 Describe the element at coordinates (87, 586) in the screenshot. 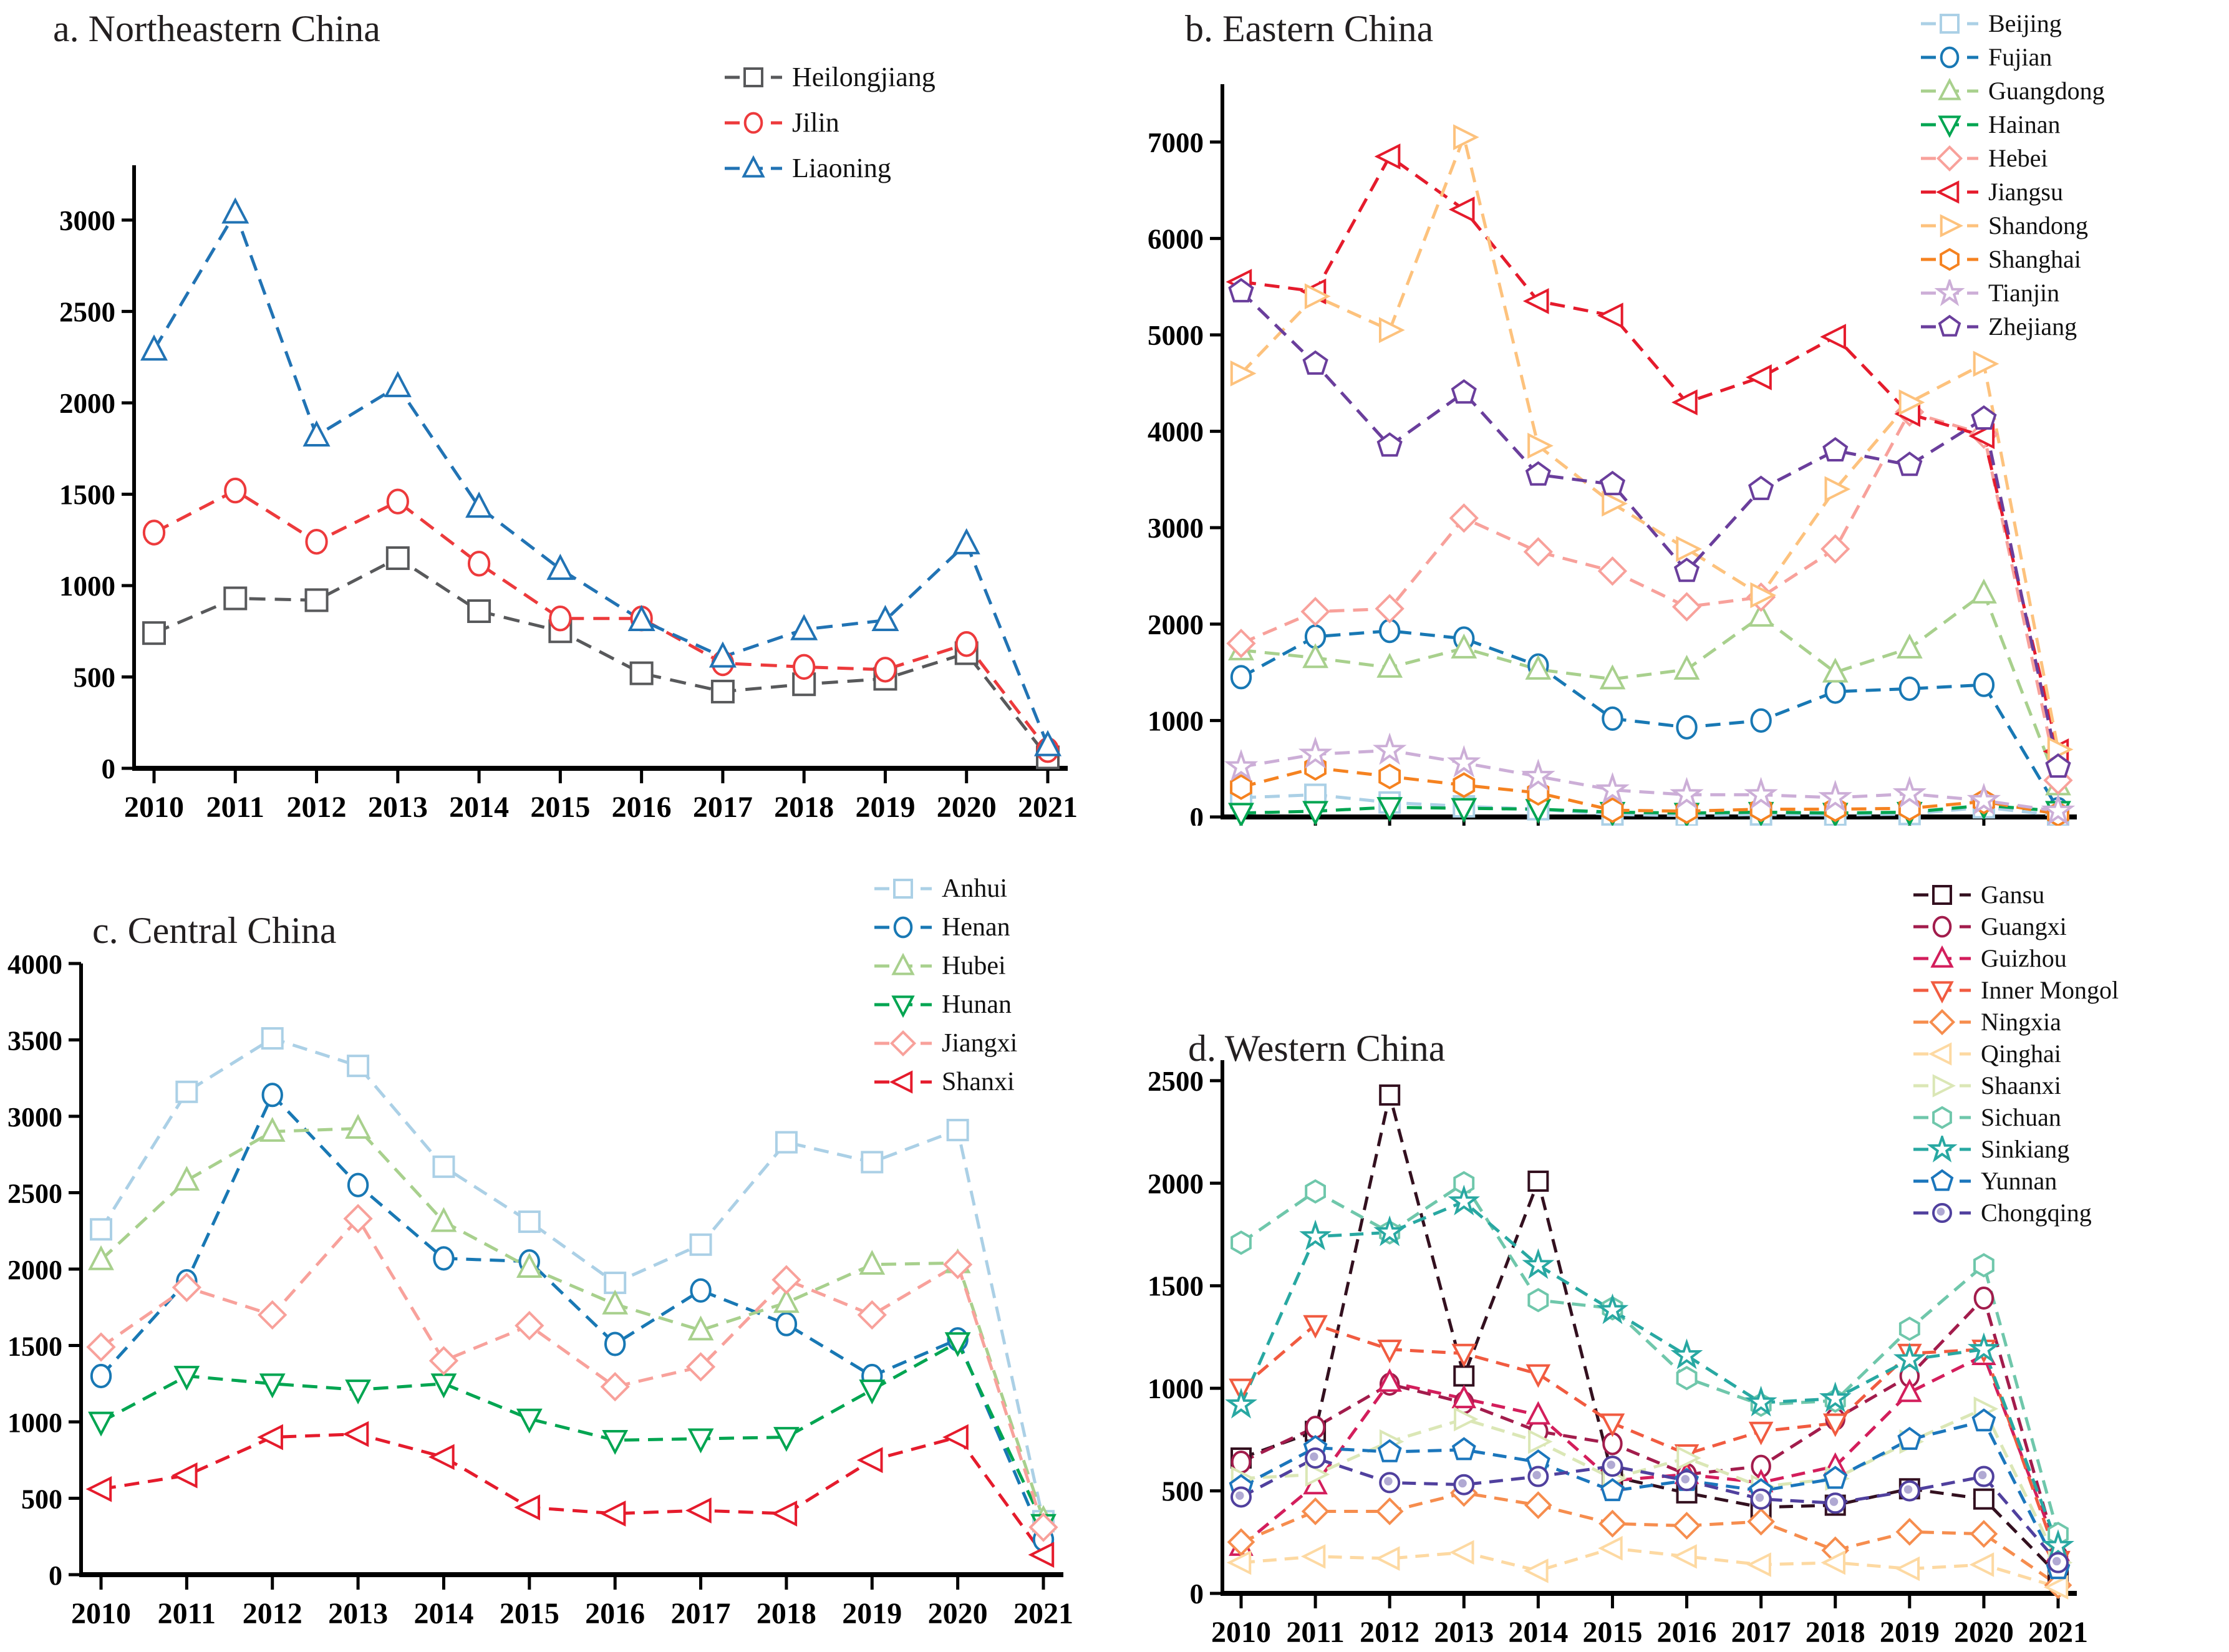

I see `y-tick-label: 1000` at that location.